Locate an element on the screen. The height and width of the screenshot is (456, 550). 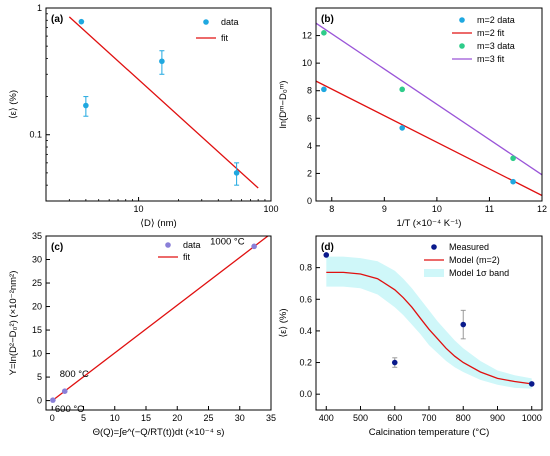
x-tick-label: 25 is located at coordinates (208, 418).